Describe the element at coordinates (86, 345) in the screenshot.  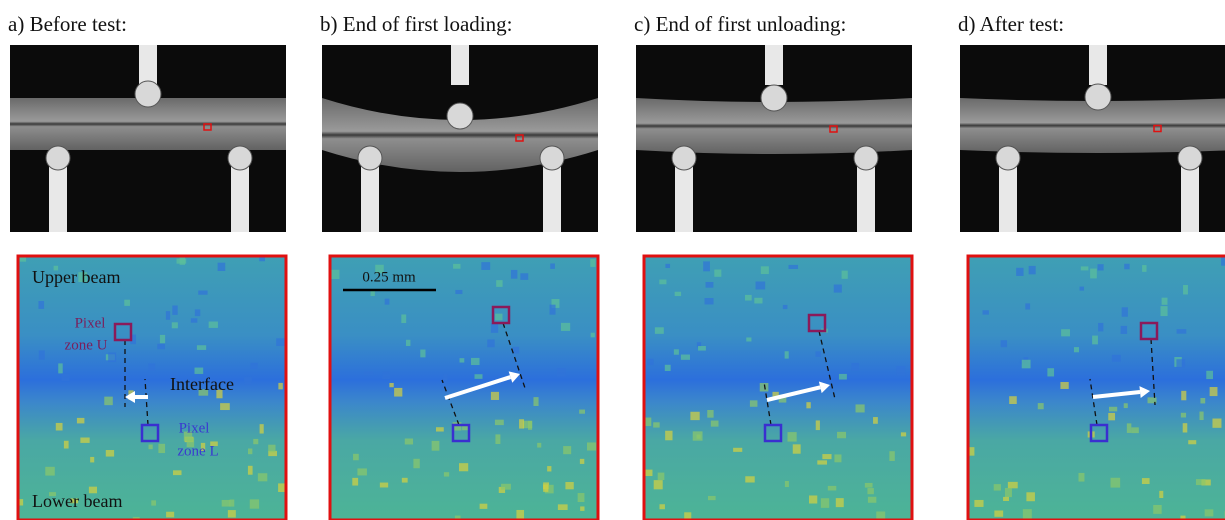
I see `label-zone-u: zone U` at that location.